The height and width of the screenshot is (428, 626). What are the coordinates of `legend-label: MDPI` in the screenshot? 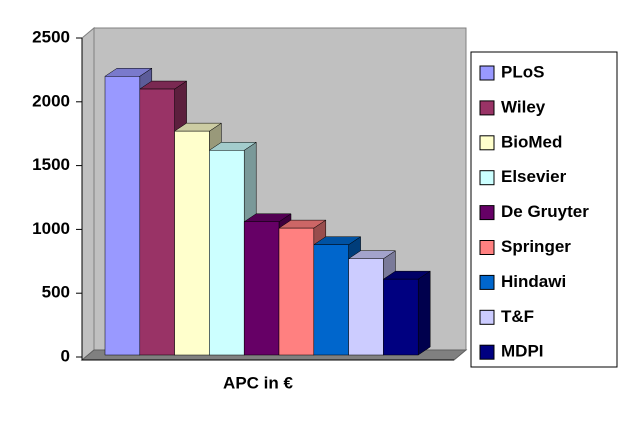 It's located at (522, 351).